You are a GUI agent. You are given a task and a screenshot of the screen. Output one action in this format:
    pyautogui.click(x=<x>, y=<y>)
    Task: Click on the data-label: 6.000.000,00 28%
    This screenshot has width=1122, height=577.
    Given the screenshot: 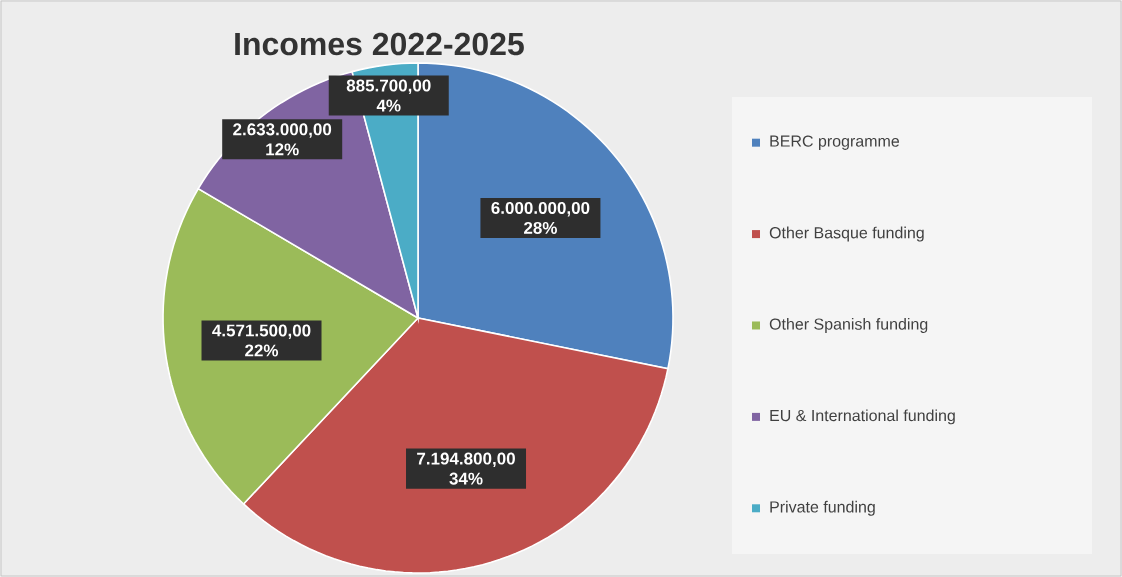 What is the action you would take?
    pyautogui.click(x=540, y=217)
    